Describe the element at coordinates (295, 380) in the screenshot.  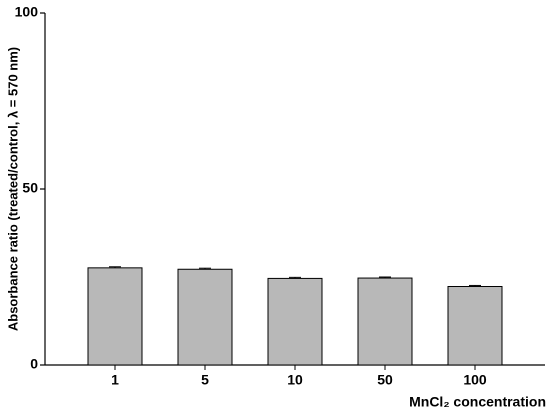
I see `x-tick-label: 10` at that location.